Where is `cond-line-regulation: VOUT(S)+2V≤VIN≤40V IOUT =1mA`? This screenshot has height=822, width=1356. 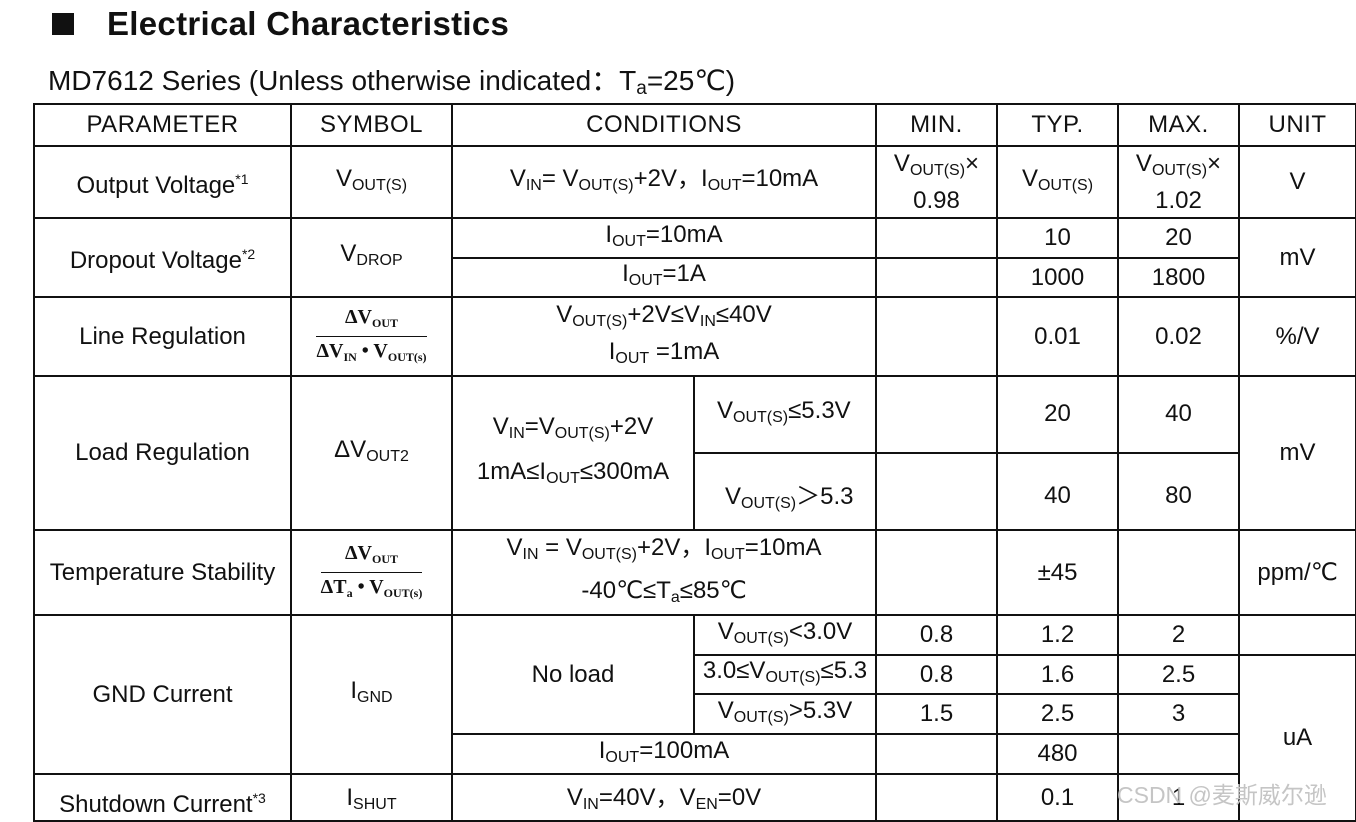 cond-line-regulation: VOUT(S)+2V≤VIN≤40V IOUT =1mA is located at coordinates (664, 336).